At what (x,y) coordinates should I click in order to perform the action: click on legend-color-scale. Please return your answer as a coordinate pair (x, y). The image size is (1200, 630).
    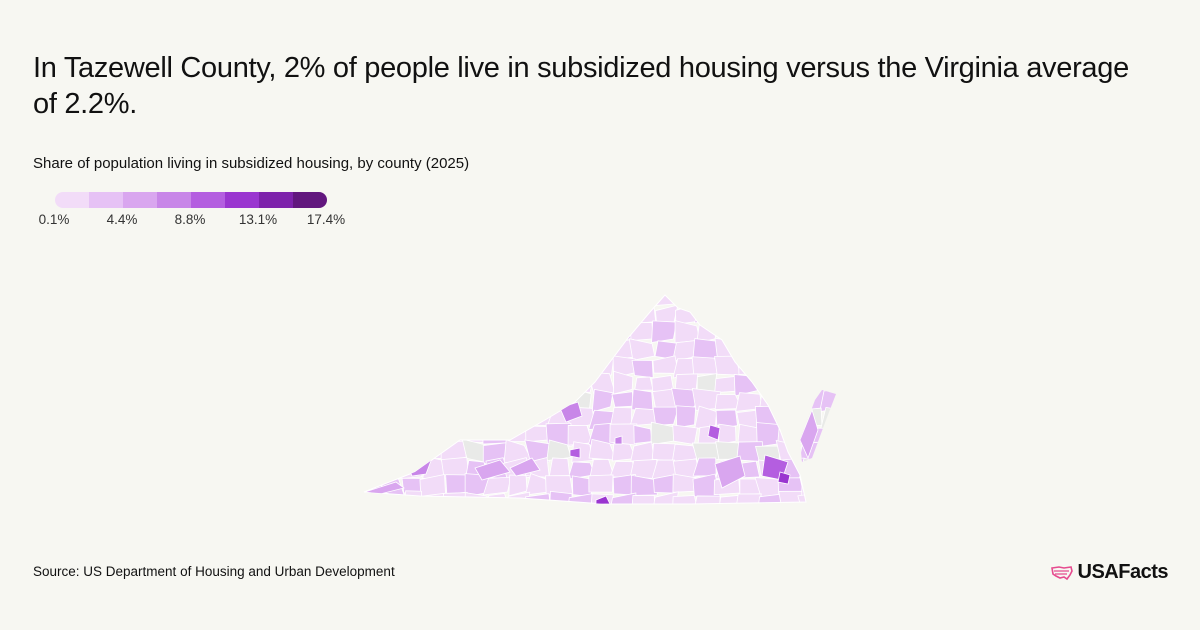
    Looking at the image, I should click on (205, 200).